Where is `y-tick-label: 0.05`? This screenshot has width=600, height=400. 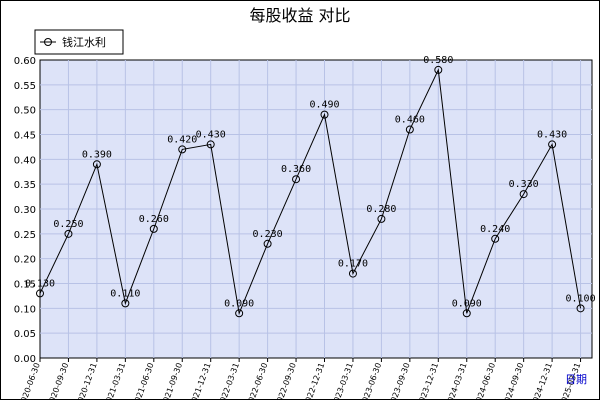
y-tick-label: 0.05 is located at coordinates (25, 334).